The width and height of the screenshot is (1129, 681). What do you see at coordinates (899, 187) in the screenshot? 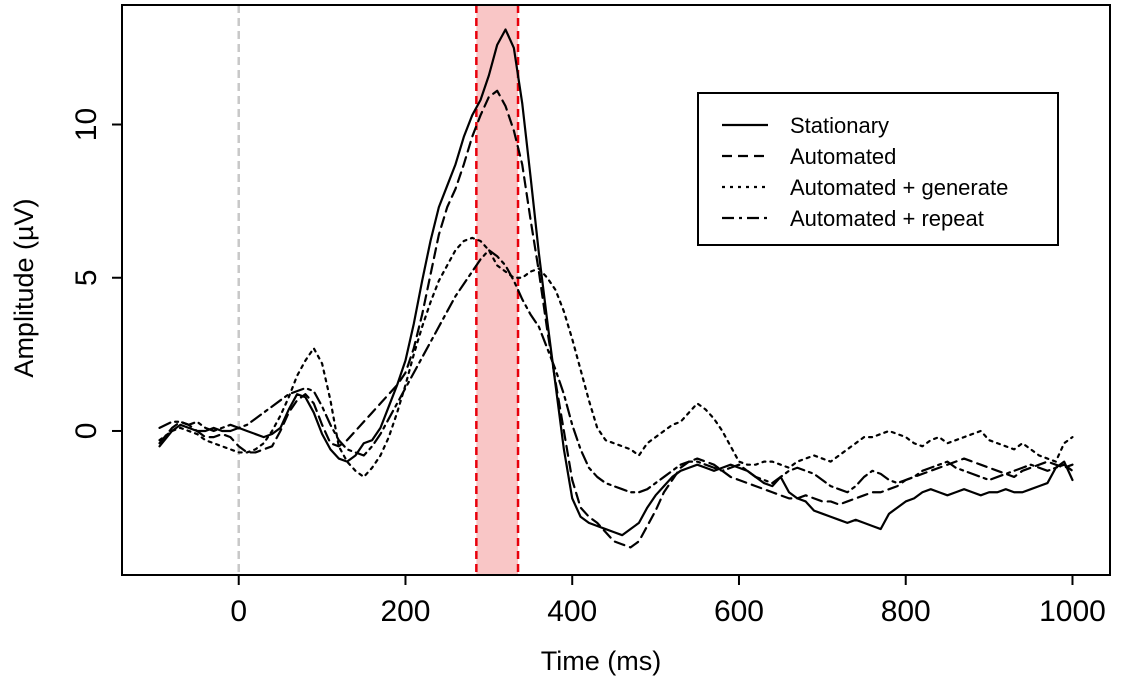
I see `legend-label-3: Automated + generate` at bounding box center [899, 187].